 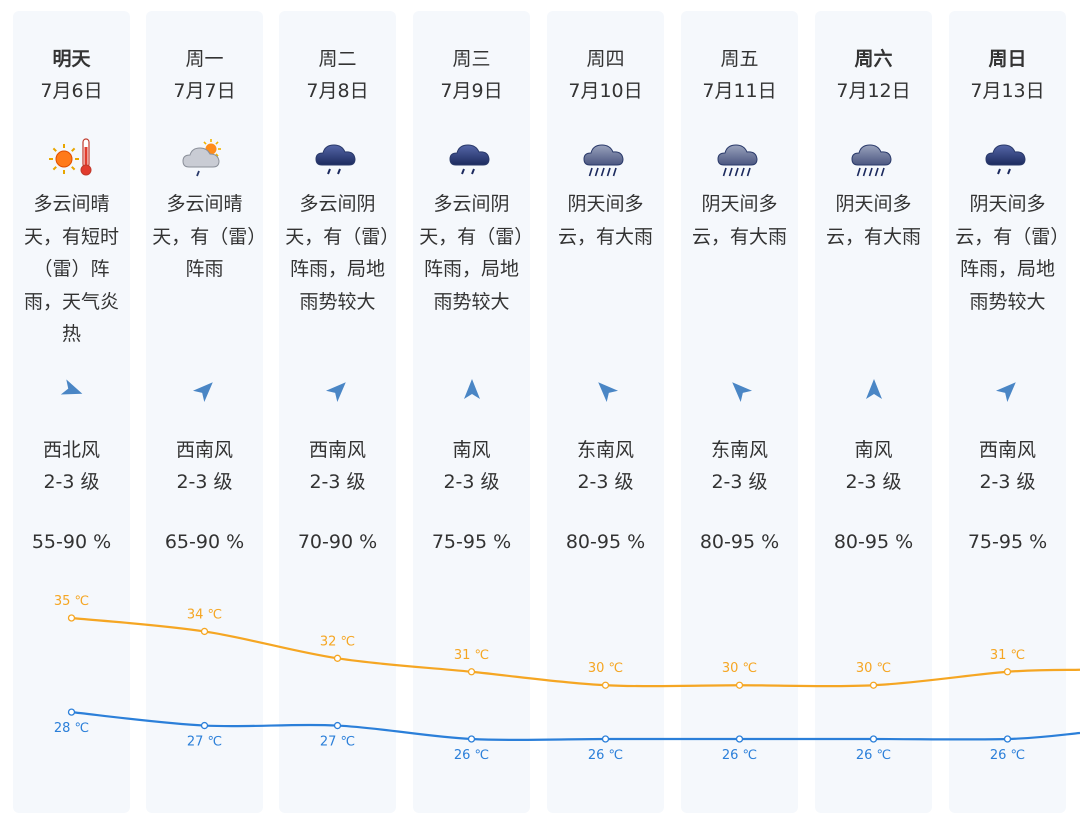 What do you see at coordinates (204, 614) in the screenshot?
I see `high-temp-label: 34 ℃` at bounding box center [204, 614].